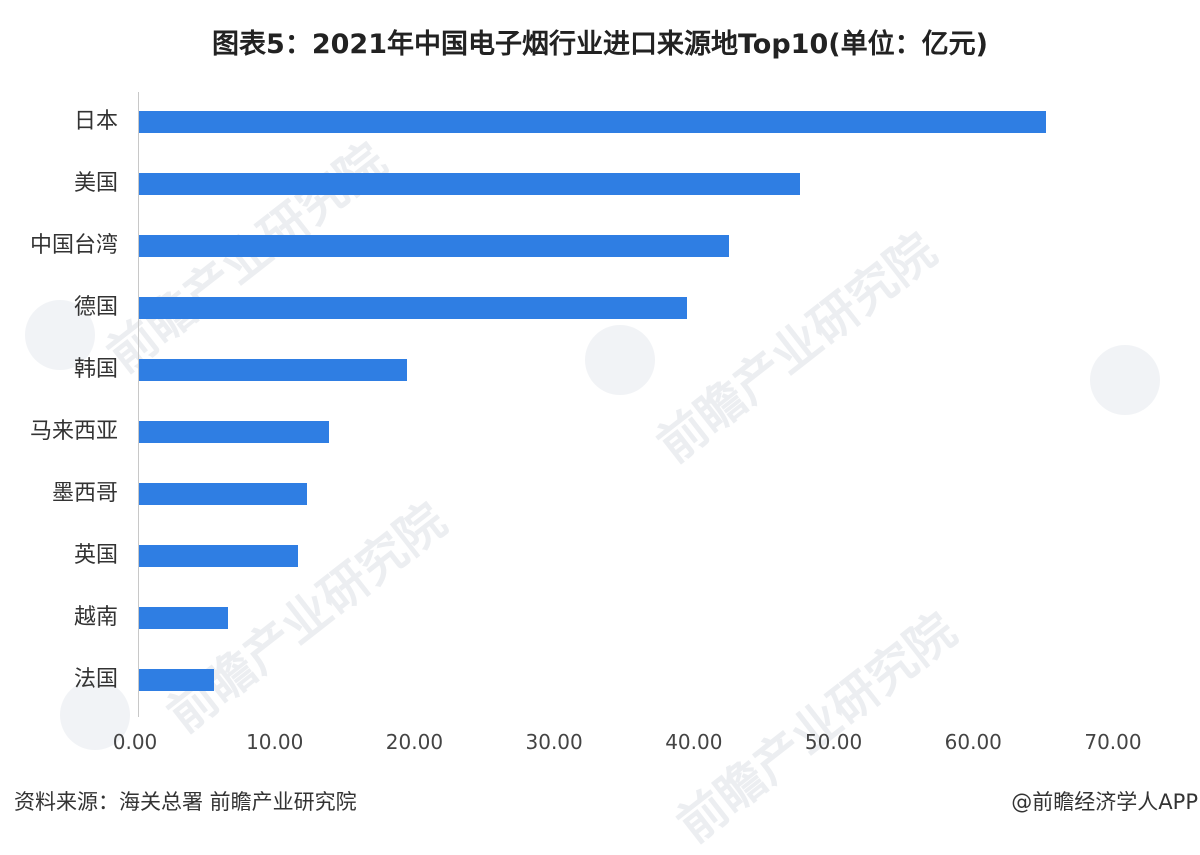  What do you see at coordinates (73, 245) in the screenshot?
I see `category-label: 中国台湾` at bounding box center [73, 245].